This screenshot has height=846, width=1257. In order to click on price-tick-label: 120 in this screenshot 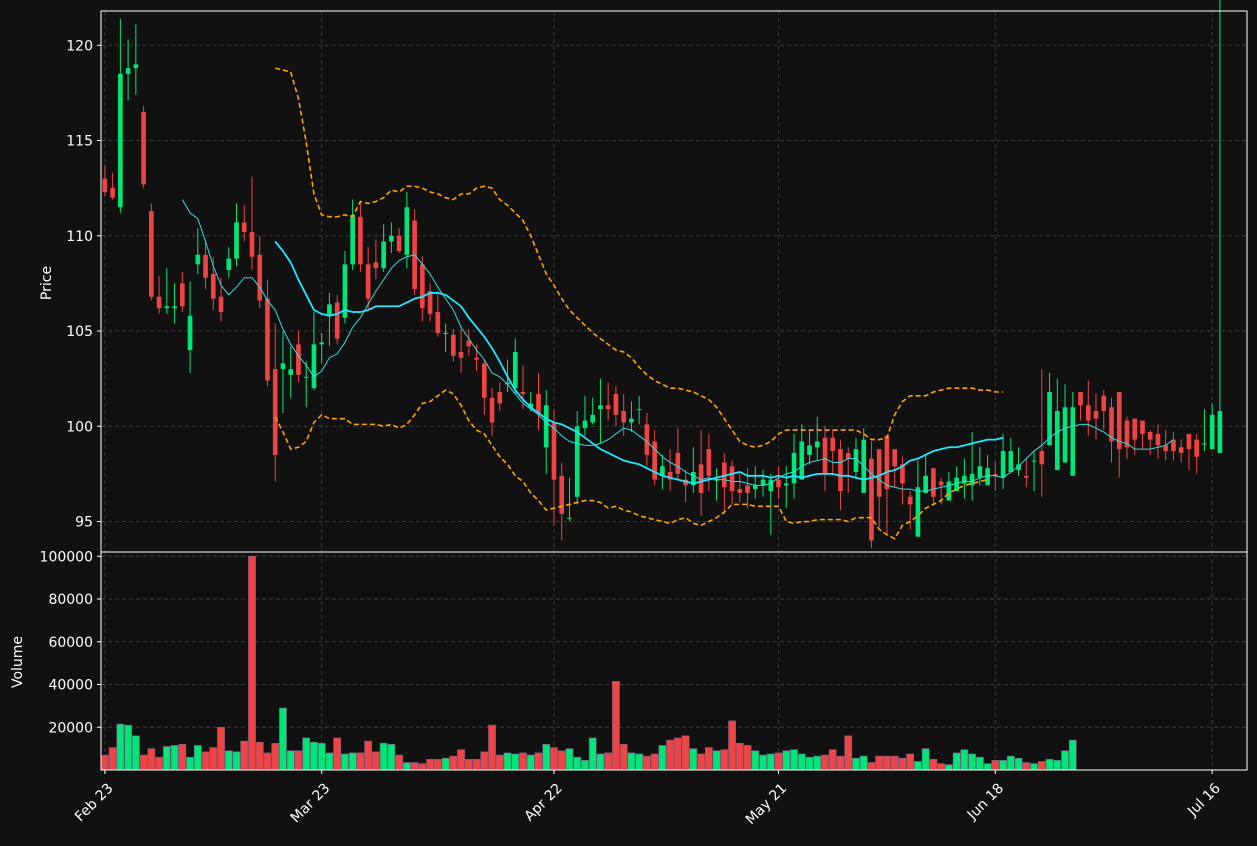, I will do `click(79, 46)`.